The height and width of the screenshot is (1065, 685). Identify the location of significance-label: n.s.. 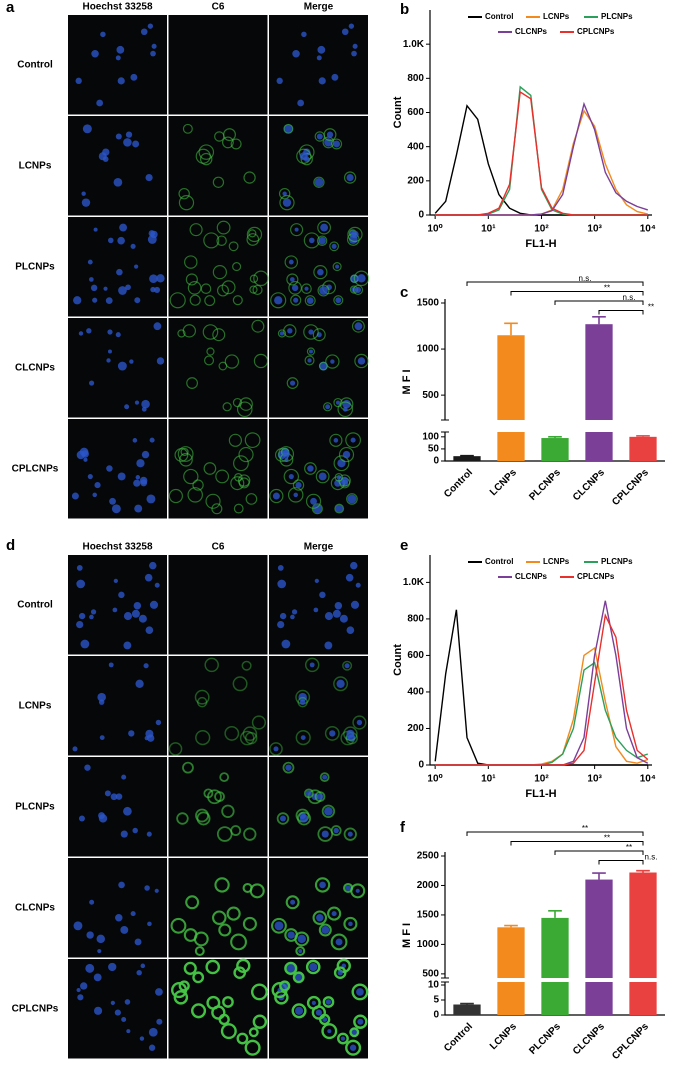
(629, 297).